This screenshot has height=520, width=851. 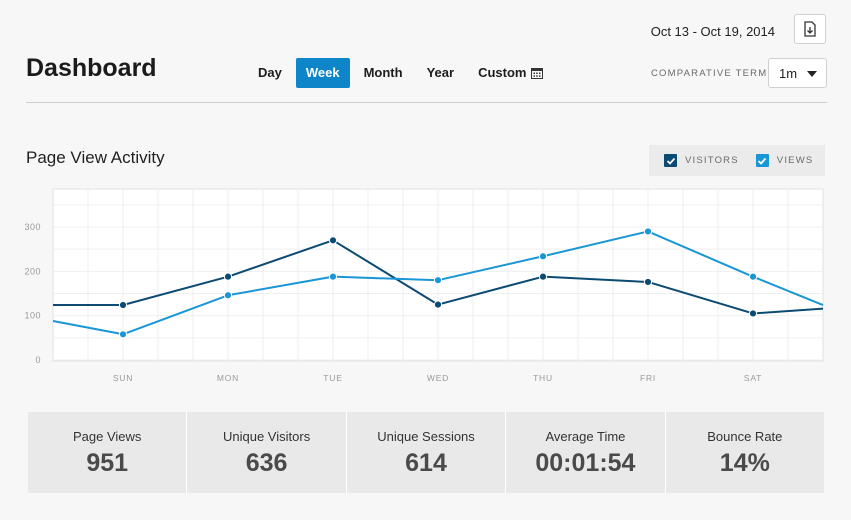 I want to click on calendar-icon, so click(x=537, y=73).